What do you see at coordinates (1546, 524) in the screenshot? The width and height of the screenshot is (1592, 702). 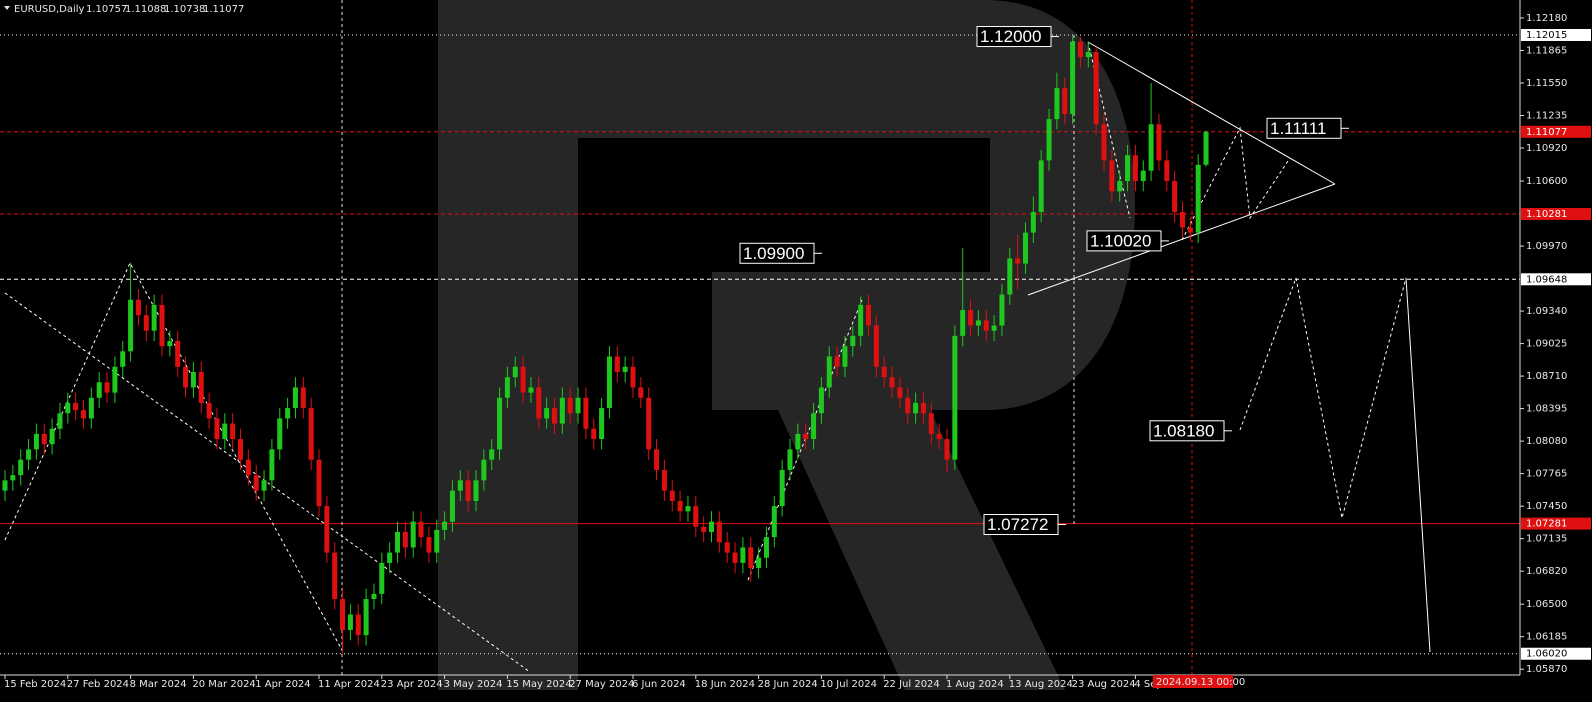 I see `price-level-label: 1.07281` at bounding box center [1546, 524].